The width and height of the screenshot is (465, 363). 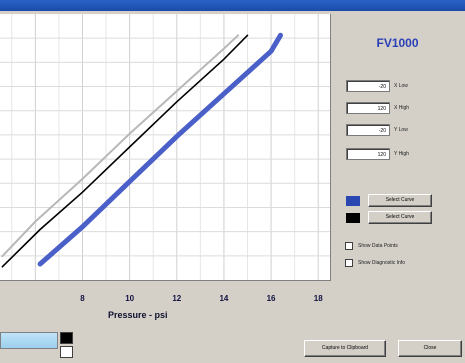 I want to click on show-diagnostic-info-label: Show Diagnostic Info, so click(x=381, y=263).